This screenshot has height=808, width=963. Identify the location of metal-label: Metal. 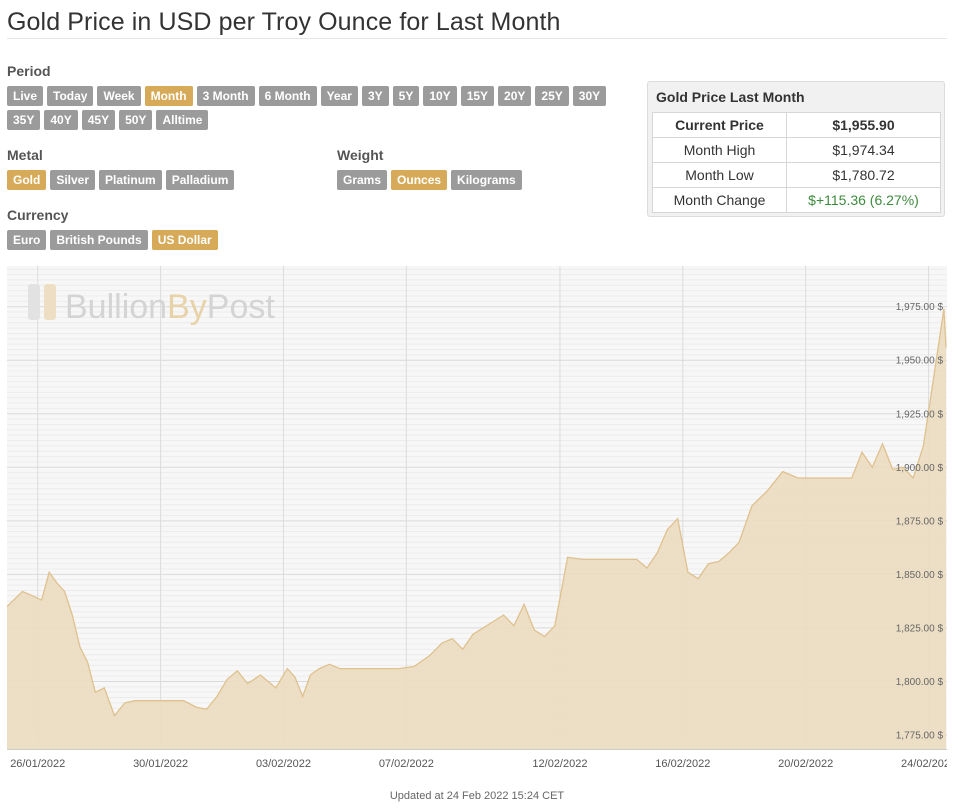
(25, 155).